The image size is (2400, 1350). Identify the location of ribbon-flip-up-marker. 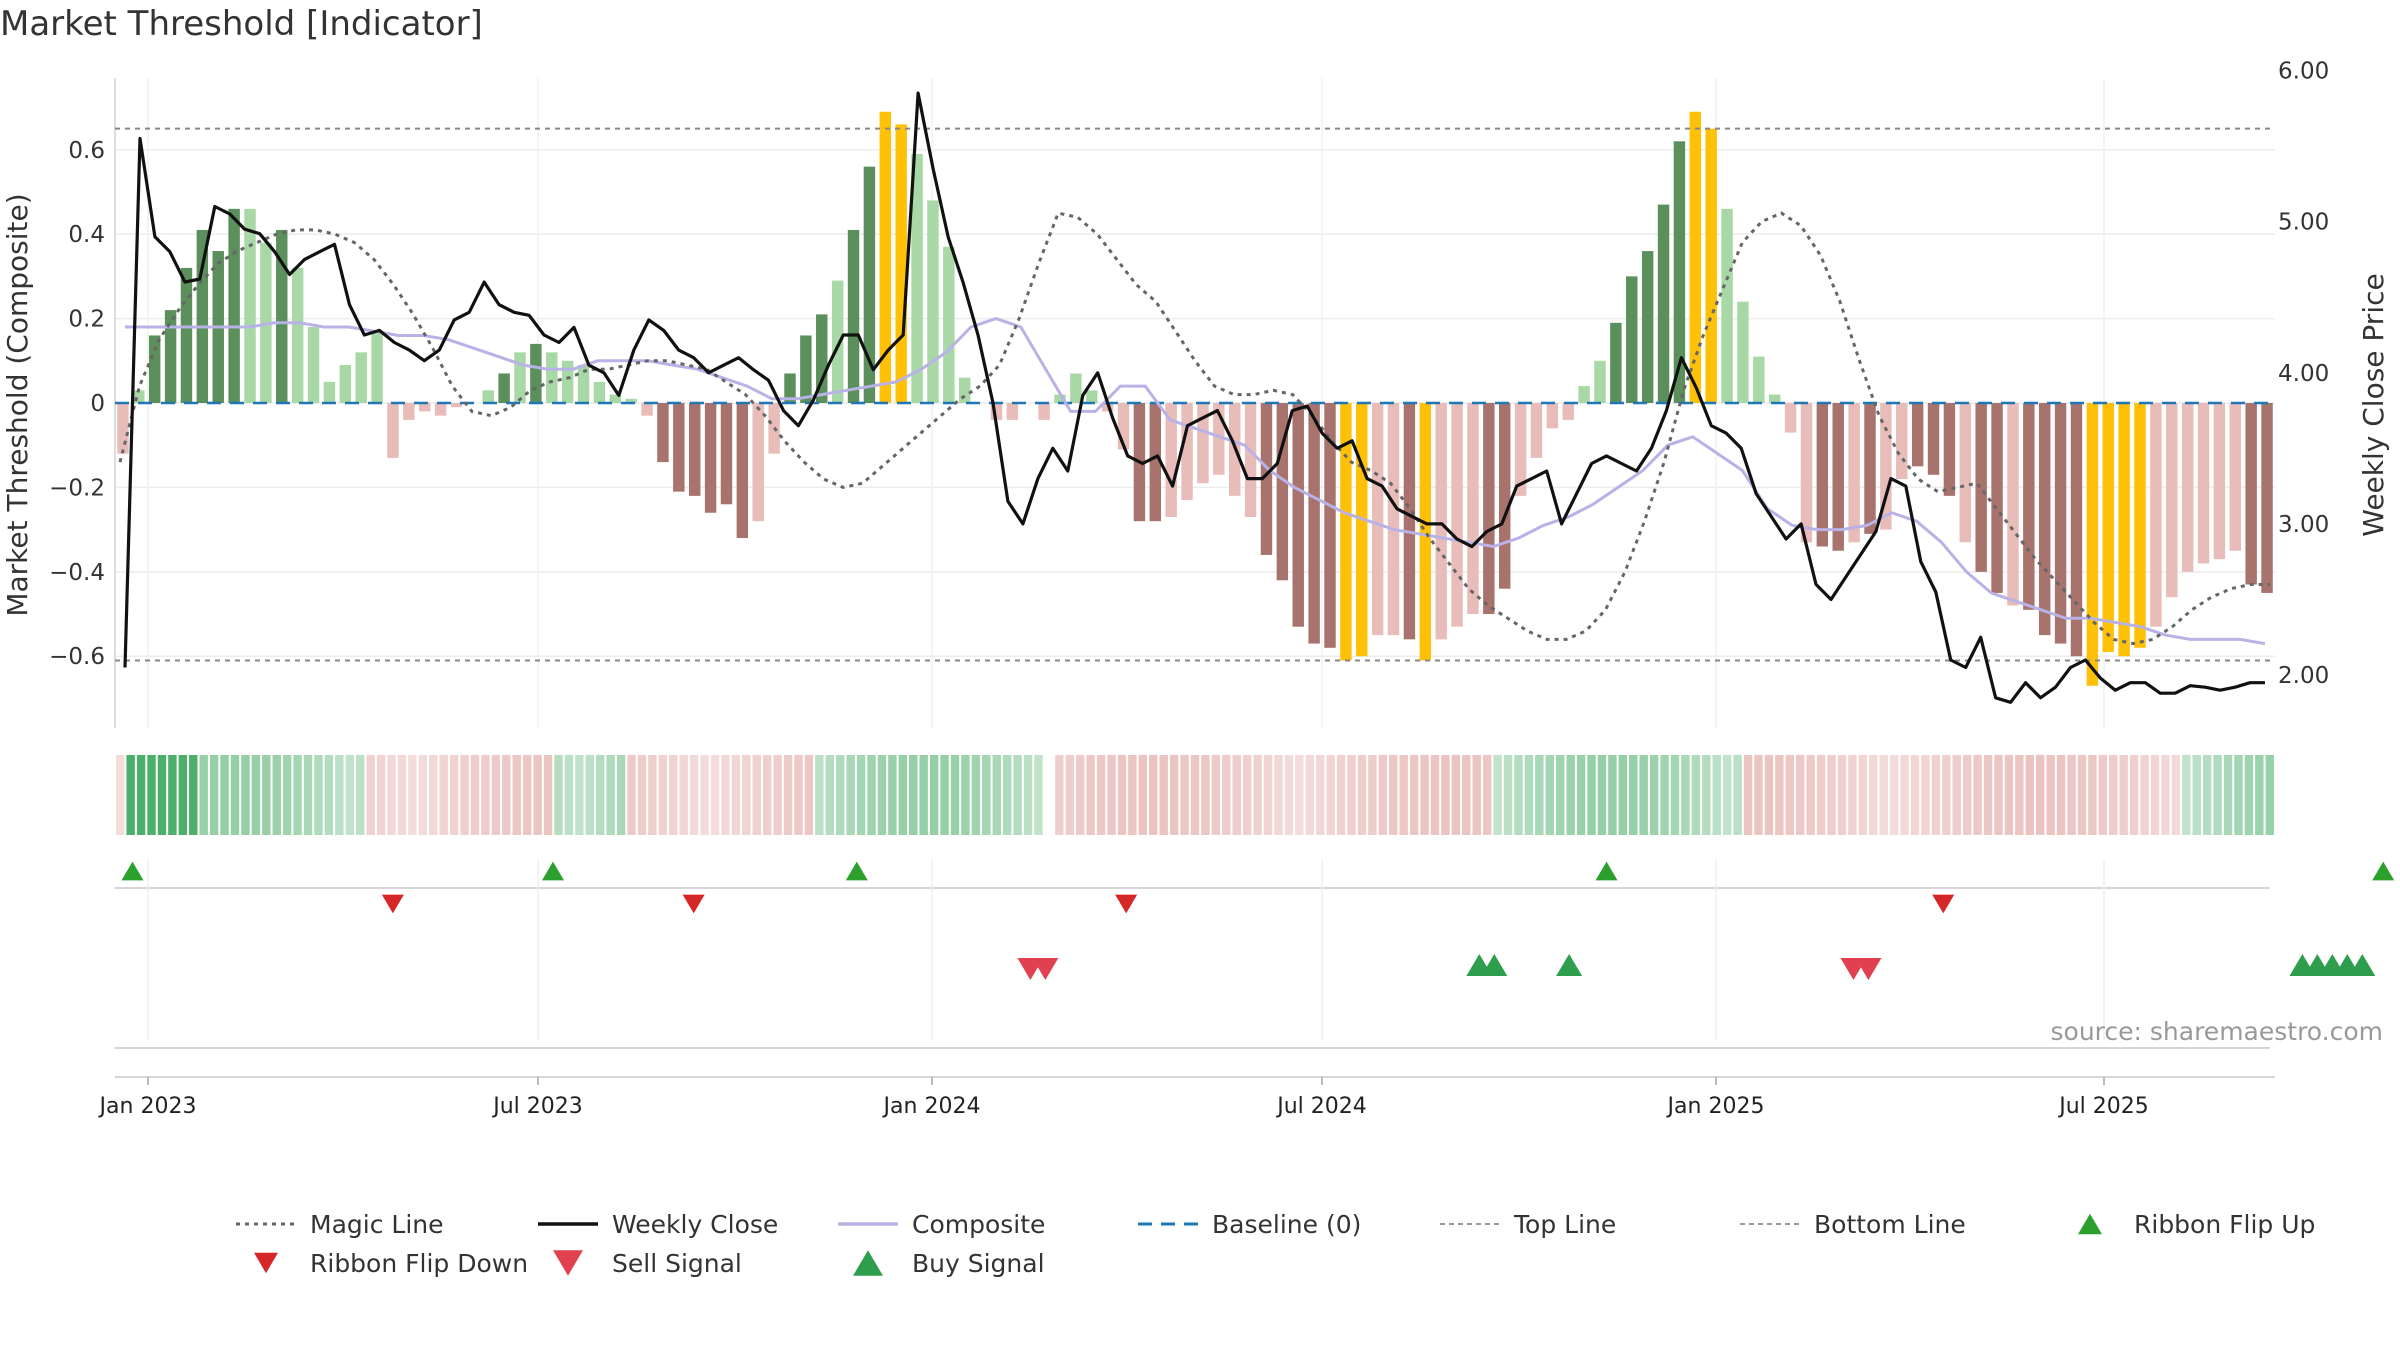
(132, 871).